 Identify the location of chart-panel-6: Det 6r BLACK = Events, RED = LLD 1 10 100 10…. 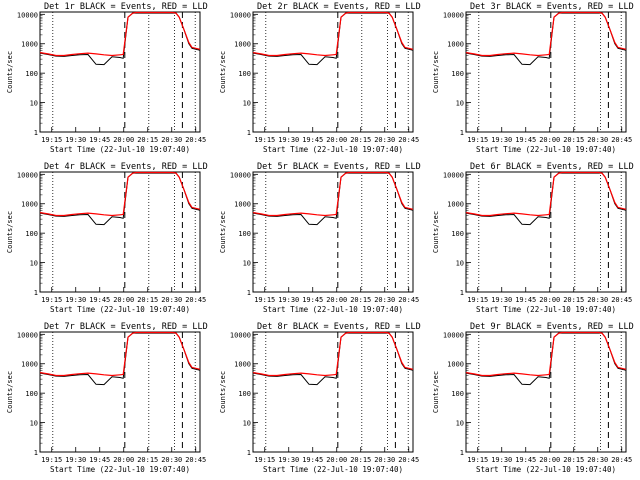
(533, 238).